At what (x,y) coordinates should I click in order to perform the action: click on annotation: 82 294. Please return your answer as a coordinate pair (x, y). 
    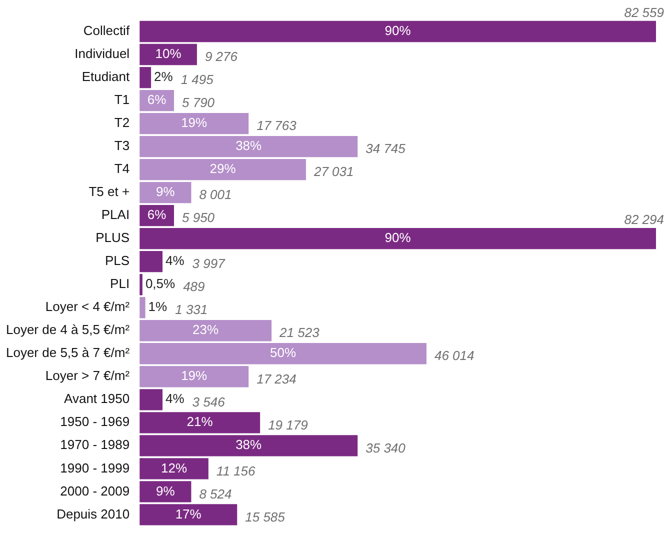
    Looking at the image, I should click on (644, 220).